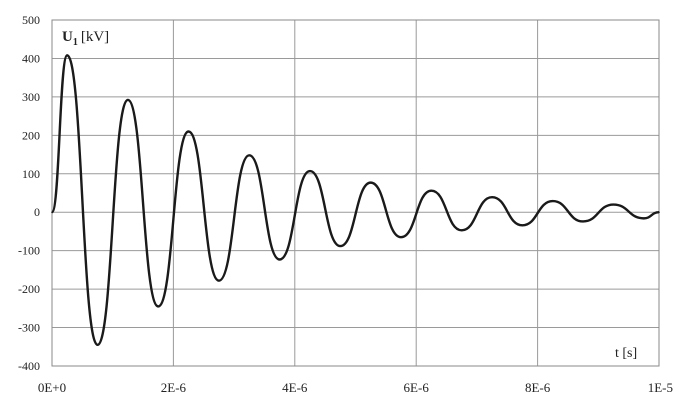  What do you see at coordinates (31, 135) in the screenshot?
I see `y-tick-label: 200` at bounding box center [31, 135].